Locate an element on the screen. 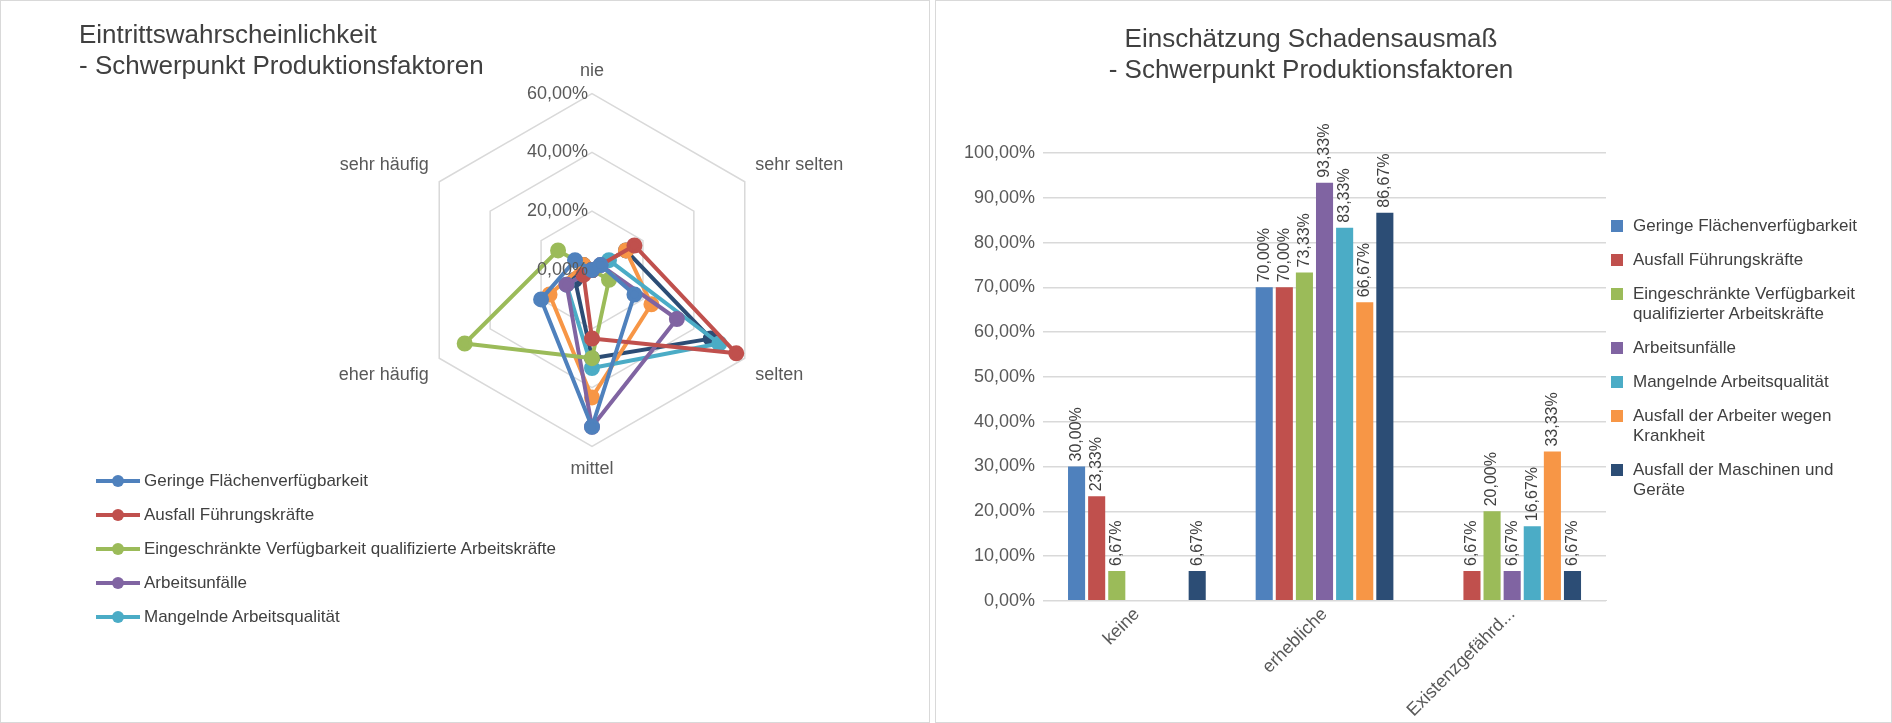 Image resolution: width=1892 pixels, height=723 pixels. chart-title: Eintrittswahrscheinlichkeit - Schwerpunkt Produktionsfaktoren is located at coordinates (281, 50).